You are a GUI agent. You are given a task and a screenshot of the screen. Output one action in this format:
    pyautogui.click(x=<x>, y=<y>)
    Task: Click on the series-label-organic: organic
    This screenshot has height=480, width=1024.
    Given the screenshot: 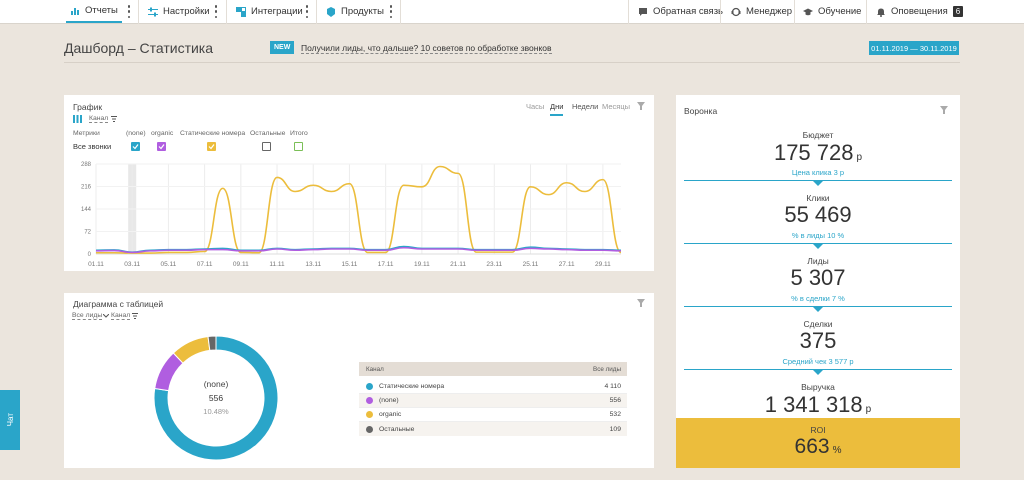 What is the action you would take?
    pyautogui.click(x=162, y=133)
    